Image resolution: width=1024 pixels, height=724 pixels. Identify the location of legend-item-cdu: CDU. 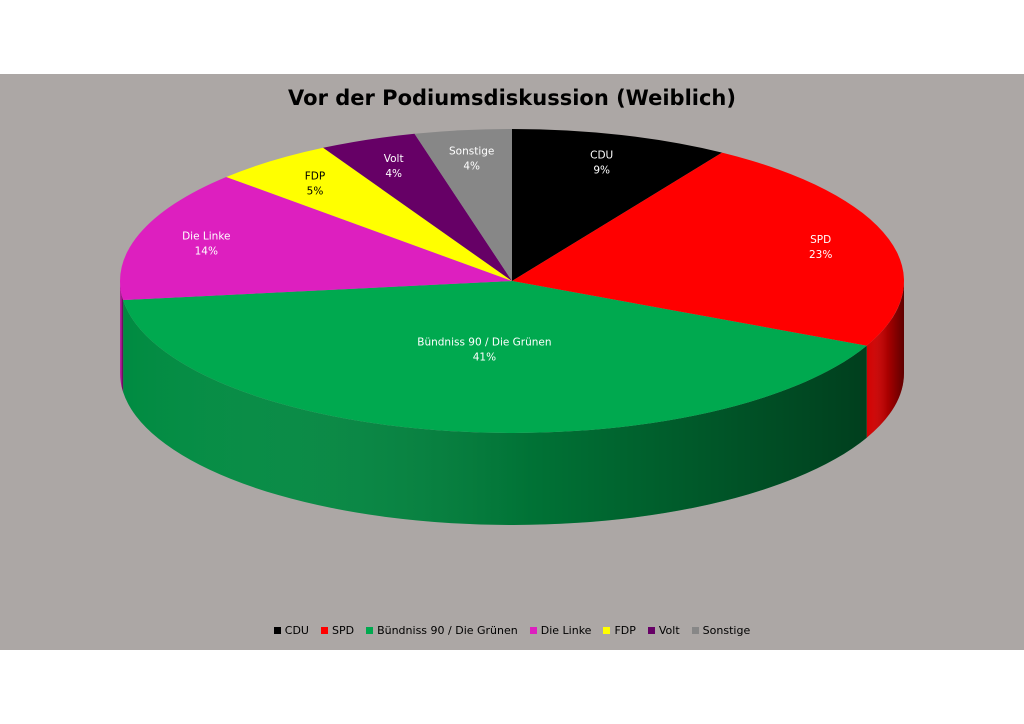
(291, 630).